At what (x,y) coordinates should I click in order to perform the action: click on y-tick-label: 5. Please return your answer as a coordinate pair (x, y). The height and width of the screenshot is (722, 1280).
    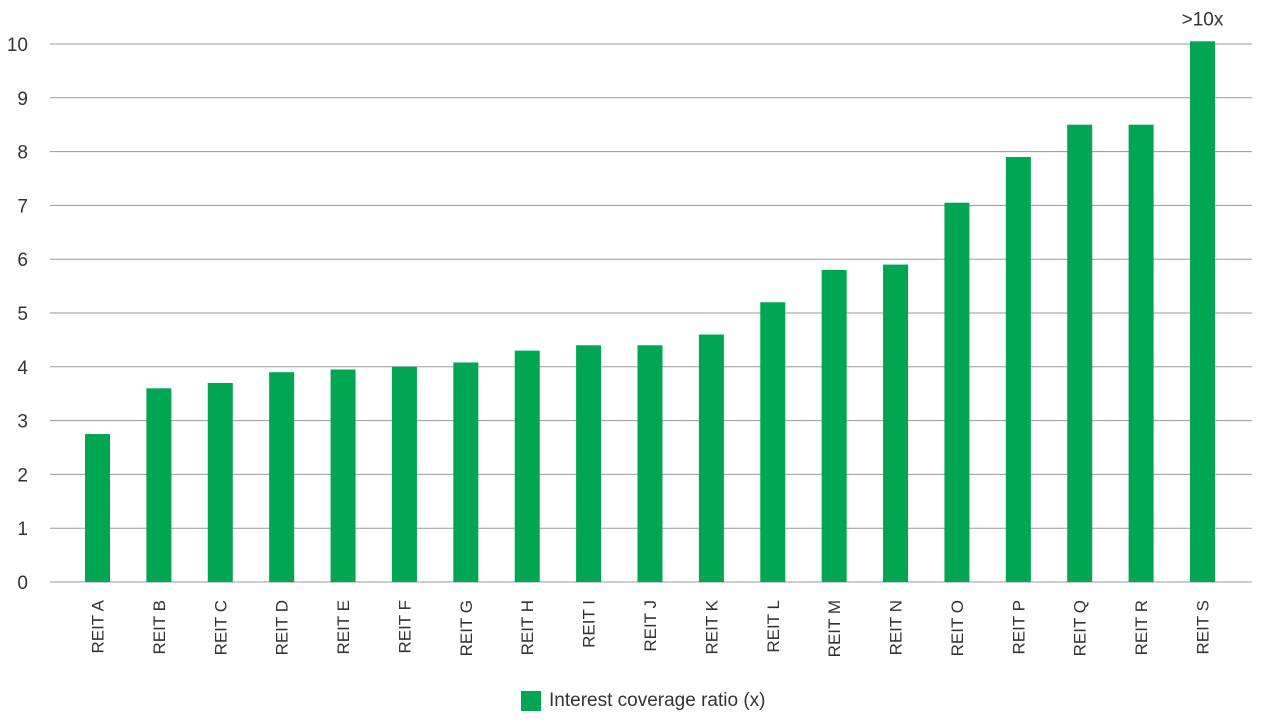
    Looking at the image, I should click on (22, 314).